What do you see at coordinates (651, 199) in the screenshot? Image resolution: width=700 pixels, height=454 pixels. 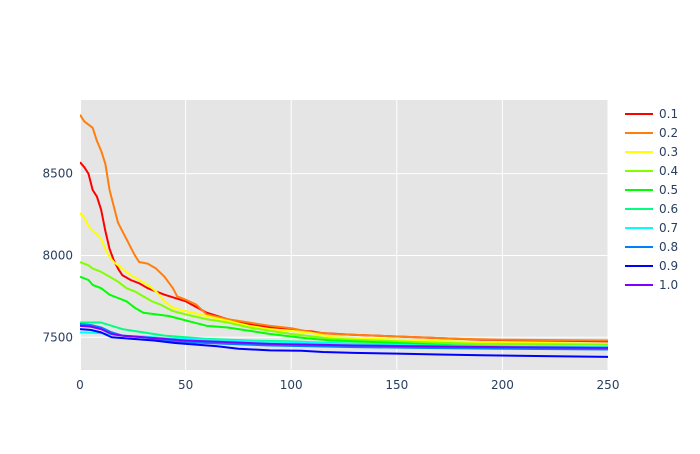 I see `legend: 0.1 0.2 0.3 0.4 0.5 0.6 0.7 0.8 0.9 1.0` at bounding box center [651, 199].